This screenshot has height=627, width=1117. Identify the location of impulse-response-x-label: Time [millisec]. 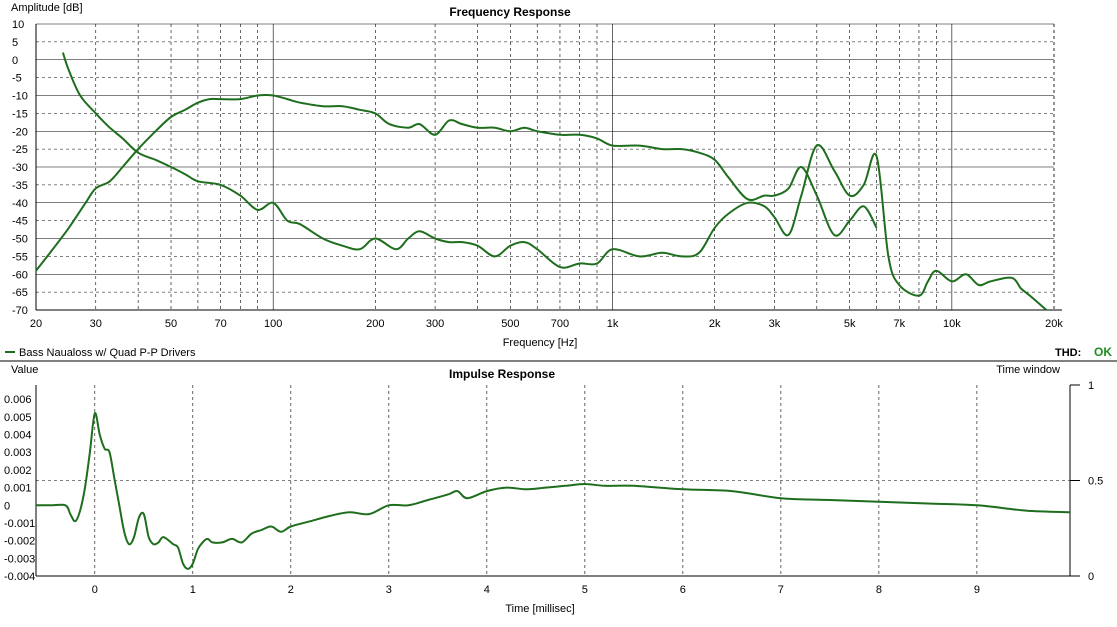
(539, 609).